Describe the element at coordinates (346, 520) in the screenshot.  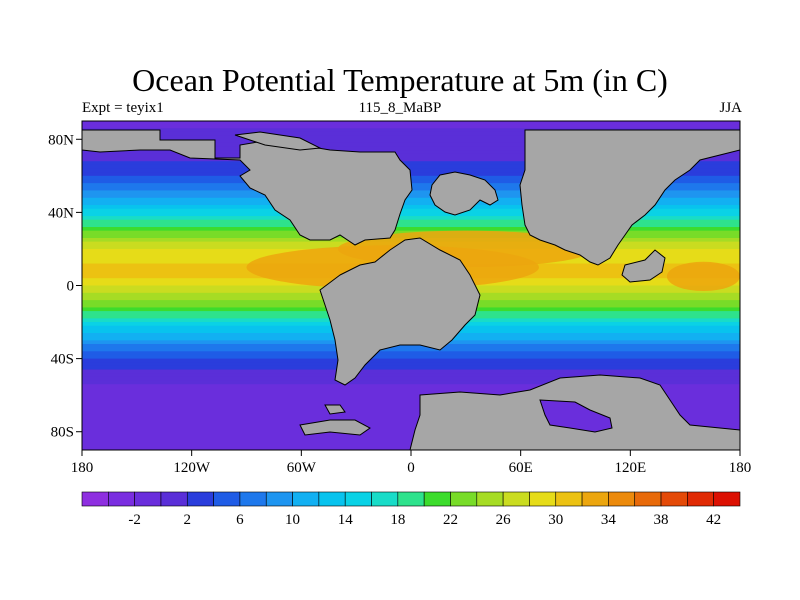
I see `colorbar-label: 14` at that location.